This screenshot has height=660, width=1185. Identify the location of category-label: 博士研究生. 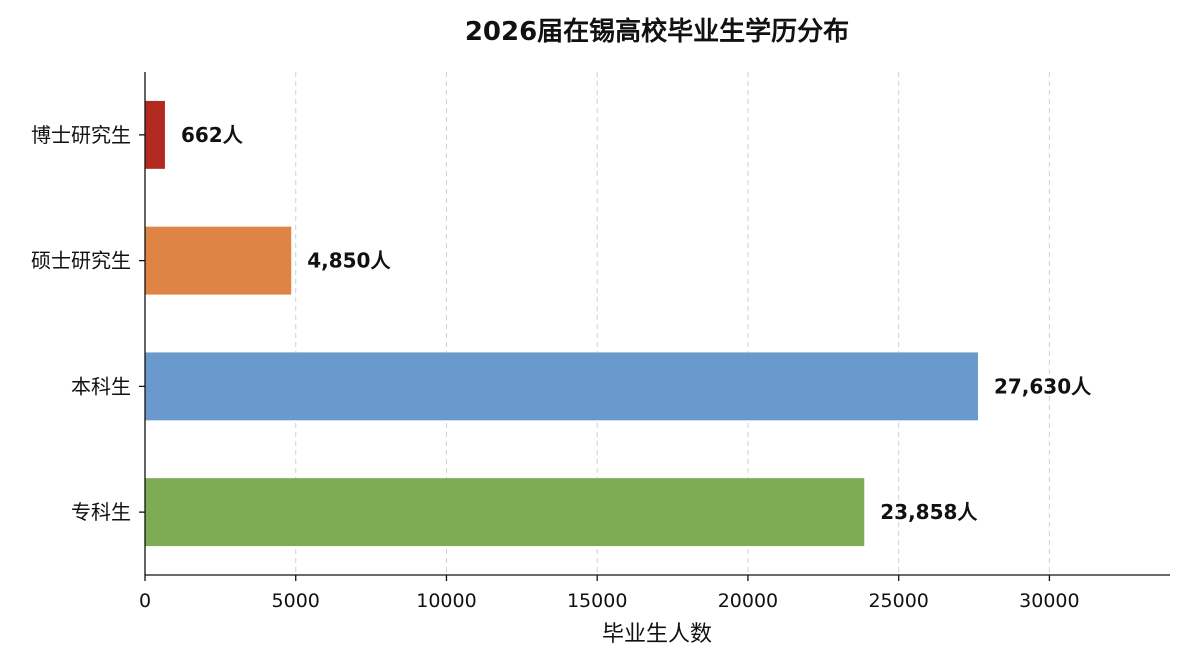
(81, 135).